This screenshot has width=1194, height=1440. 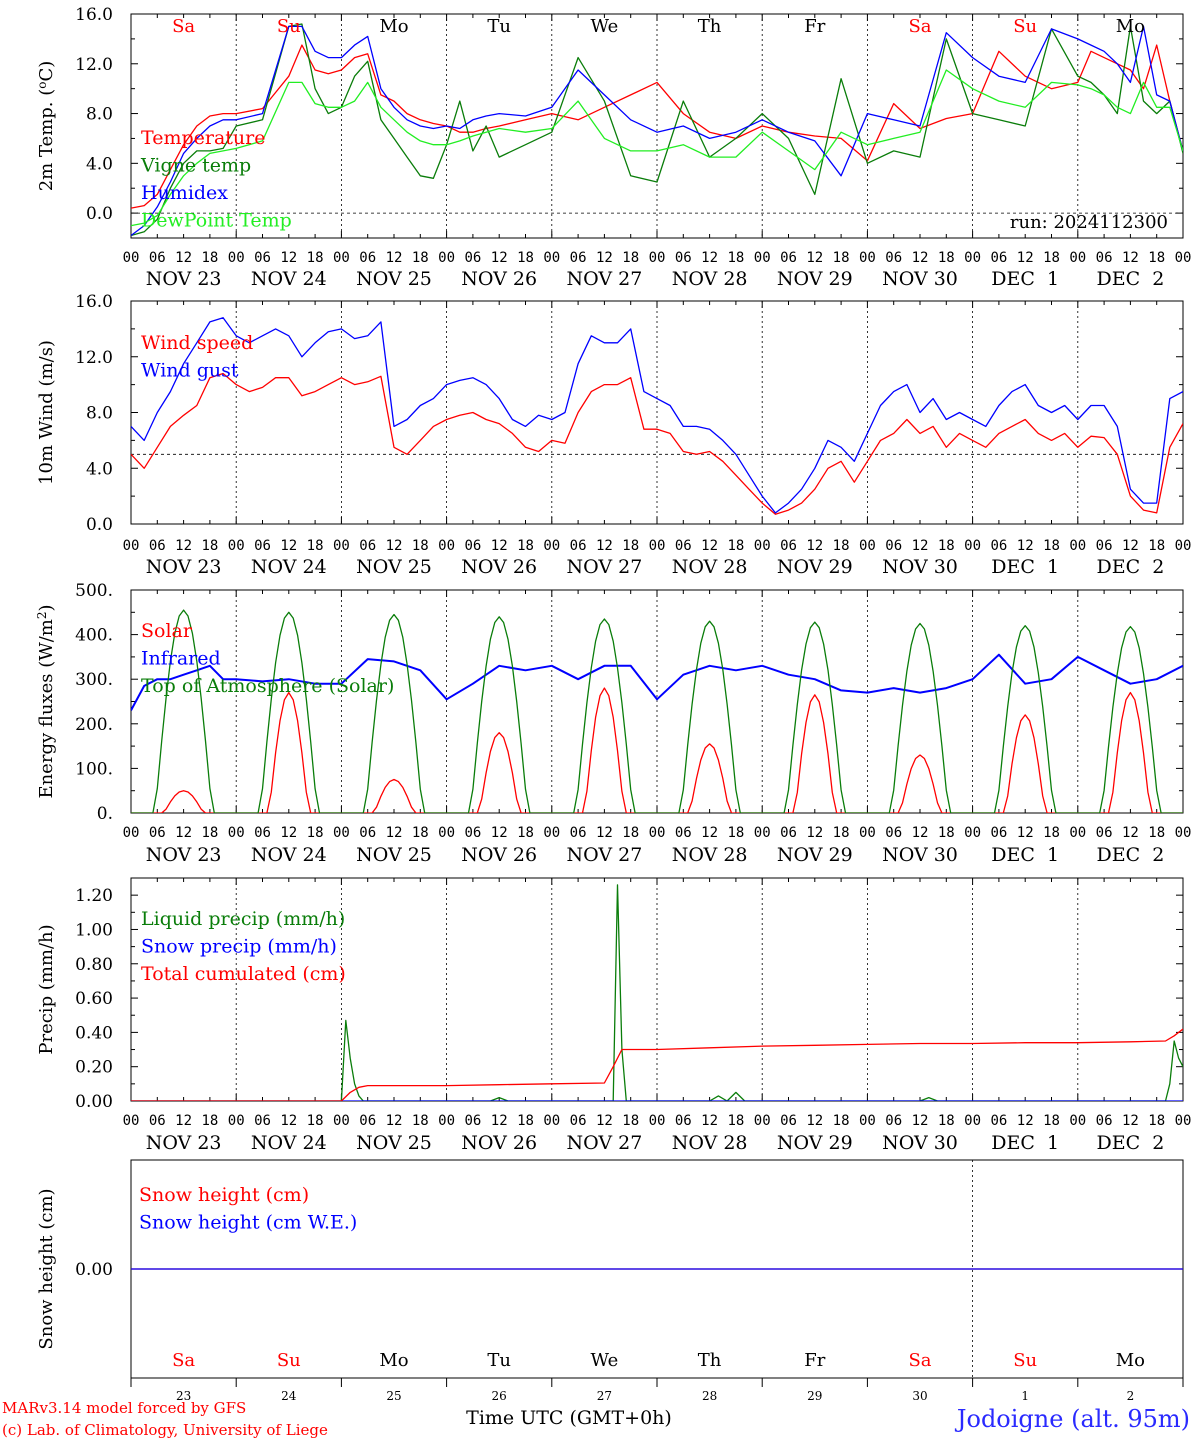 What do you see at coordinates (46, 701) in the screenshot?
I see `y-axis-label: Energy fluxes (W/m2)` at bounding box center [46, 701].